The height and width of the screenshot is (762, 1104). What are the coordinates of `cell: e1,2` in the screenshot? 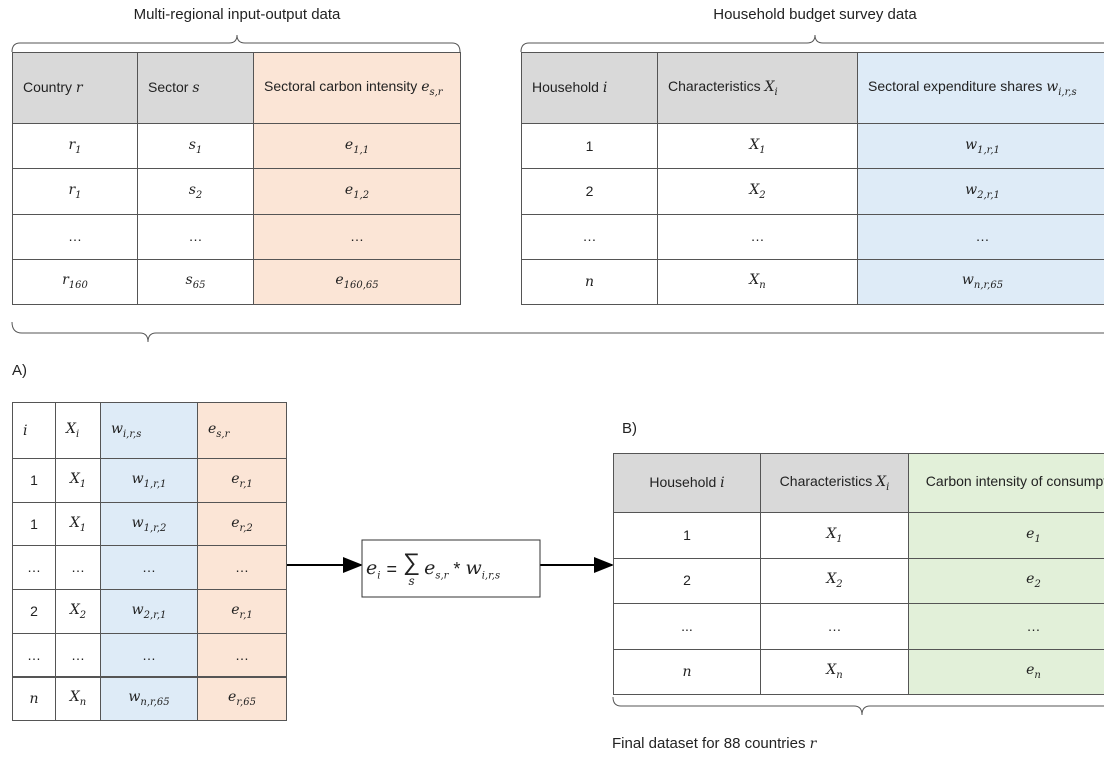 It's located at (357, 191).